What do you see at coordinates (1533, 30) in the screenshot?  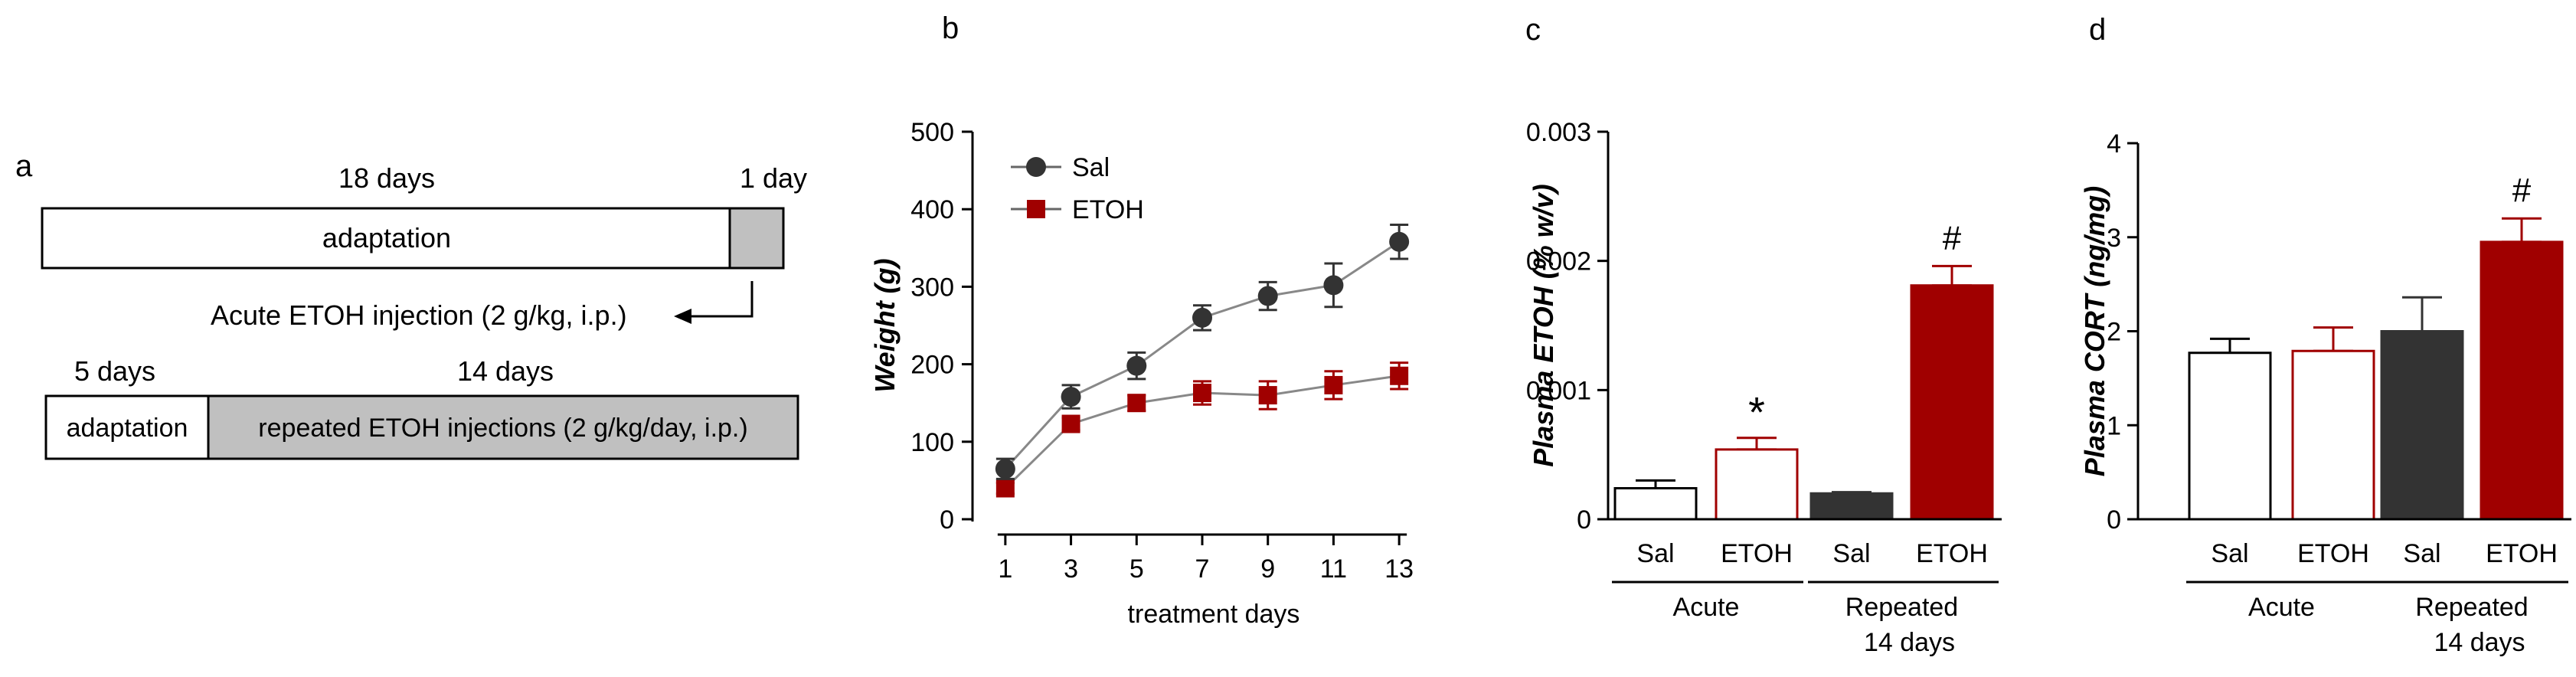 I see `panel-letter-c: c` at bounding box center [1533, 30].